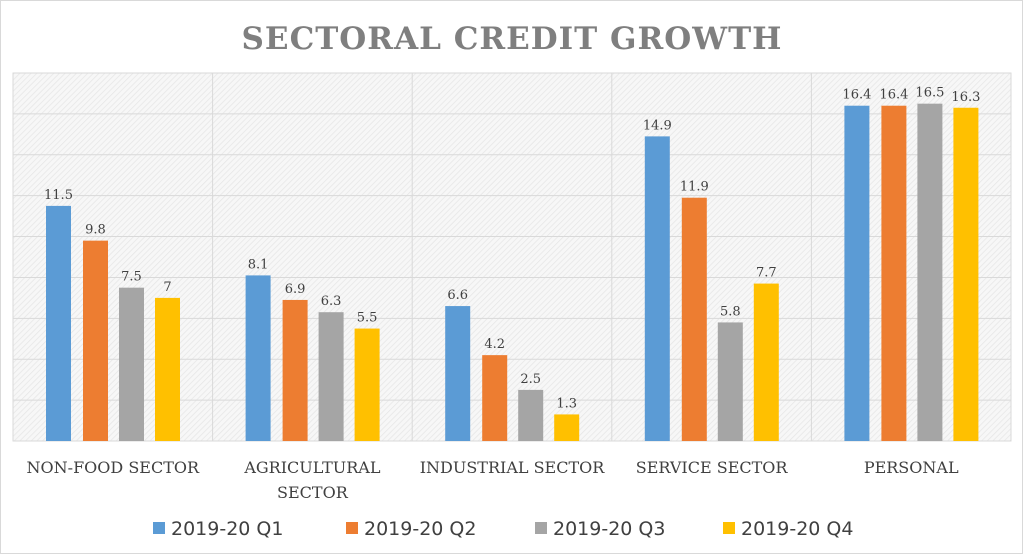  What do you see at coordinates (312, 467) in the screenshot?
I see `category-label: AGRICULTURAL` at bounding box center [312, 467].